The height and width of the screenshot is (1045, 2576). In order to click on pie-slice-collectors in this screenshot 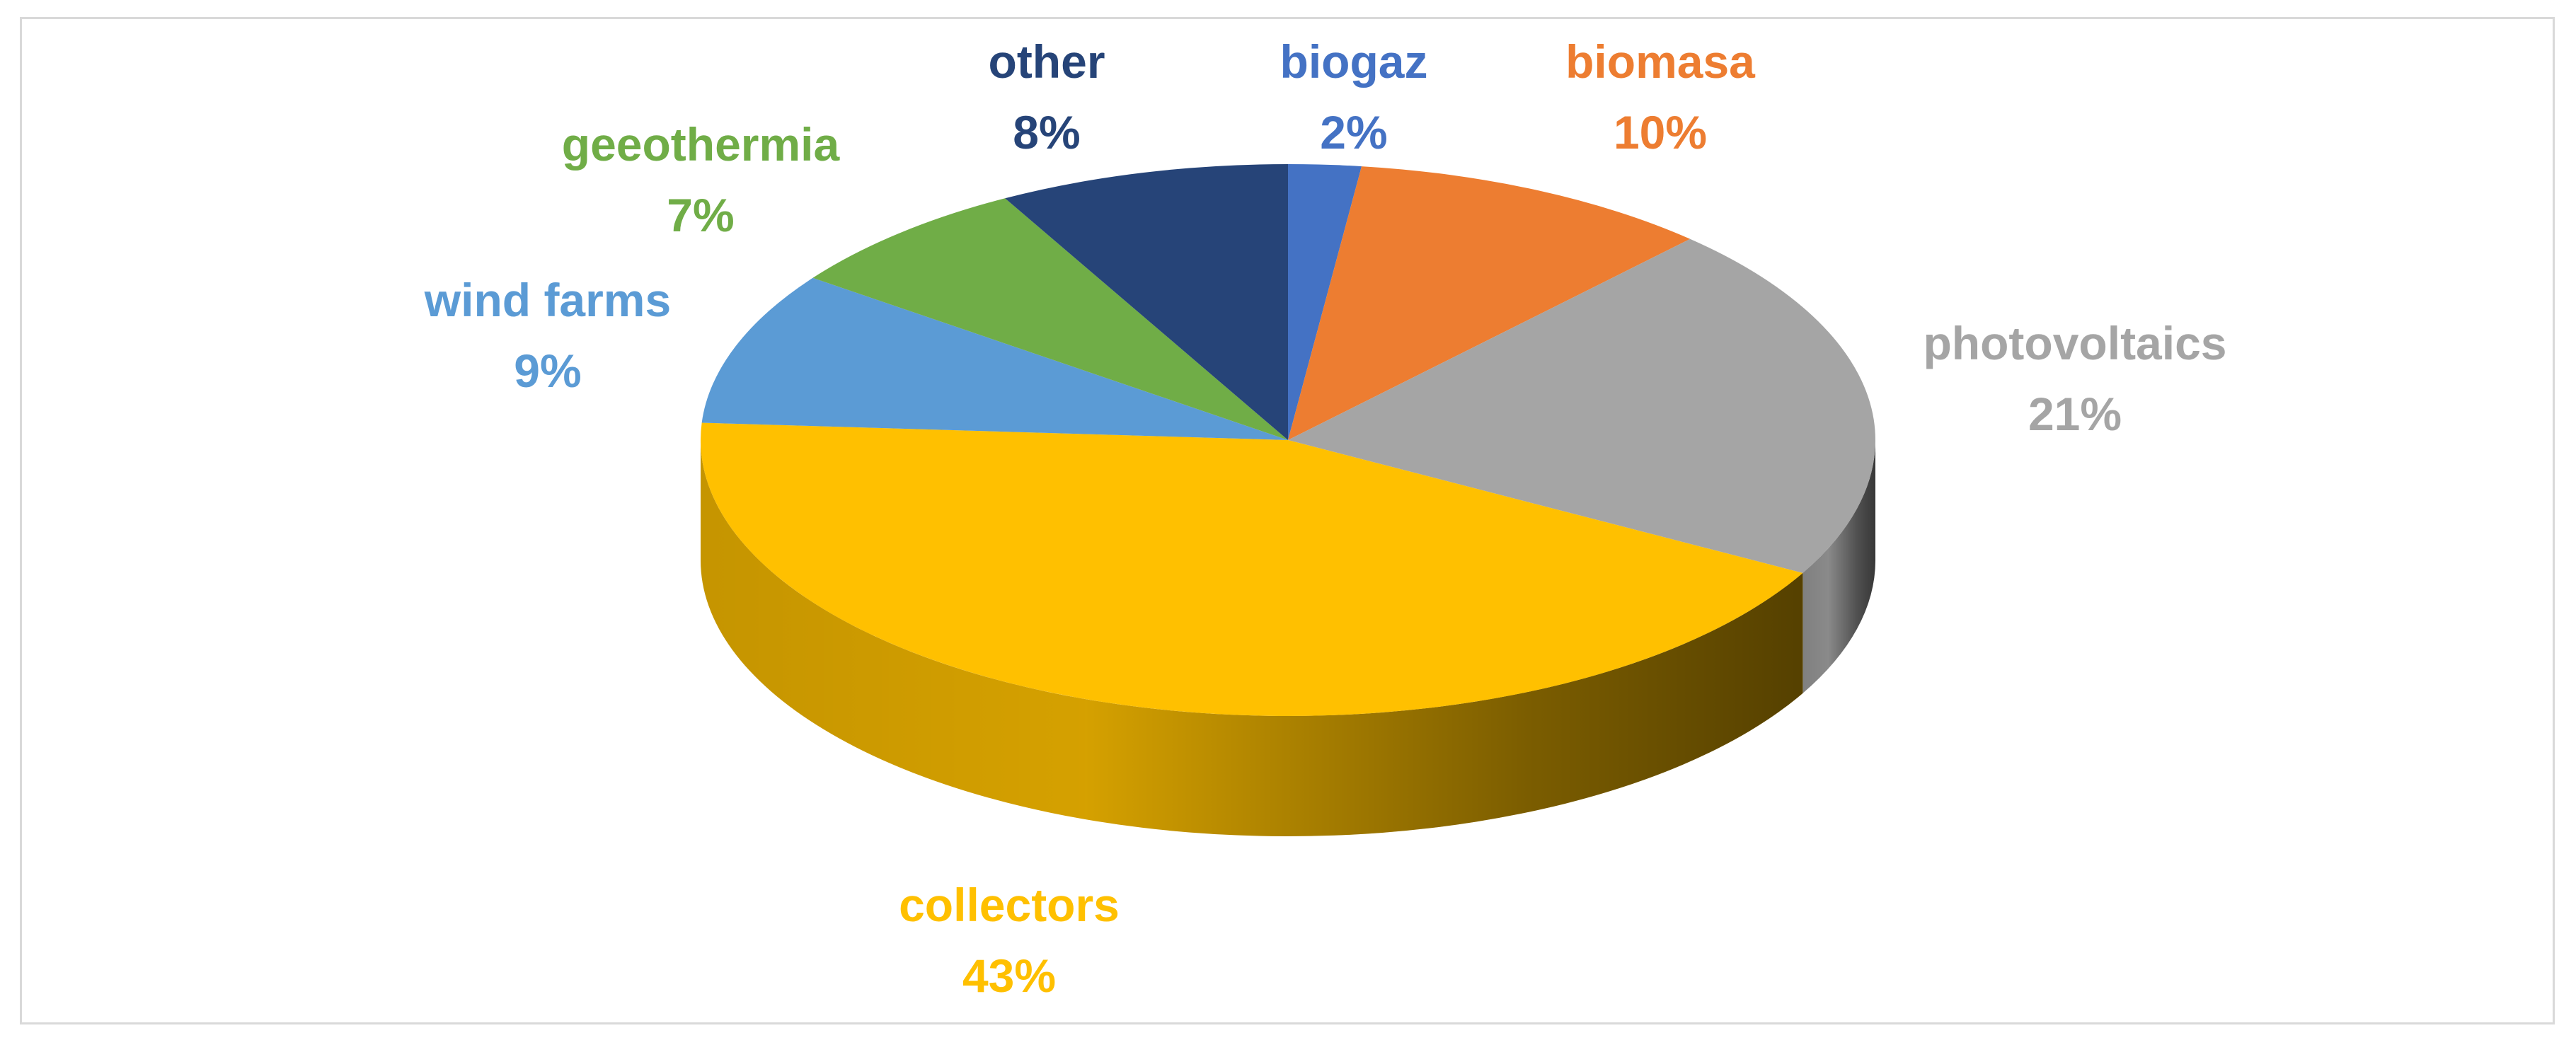, I will do `click(1251, 569)`.